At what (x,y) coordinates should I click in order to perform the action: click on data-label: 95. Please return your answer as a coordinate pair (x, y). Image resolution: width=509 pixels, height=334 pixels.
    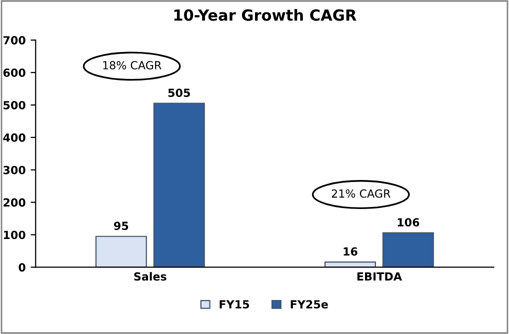
    Looking at the image, I should click on (121, 226).